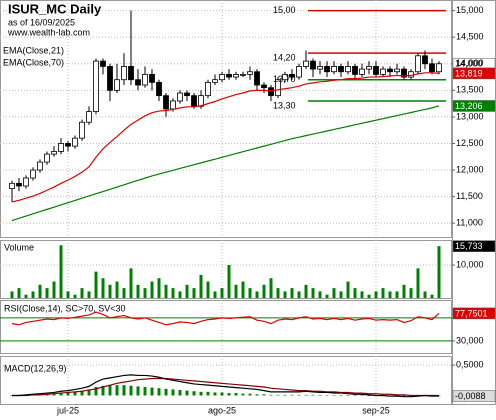 This screenshot has height=420, width=496. Describe the element at coordinates (470, 364) in the screenshot. I see `y-tick-label: 0,5000` at that location.